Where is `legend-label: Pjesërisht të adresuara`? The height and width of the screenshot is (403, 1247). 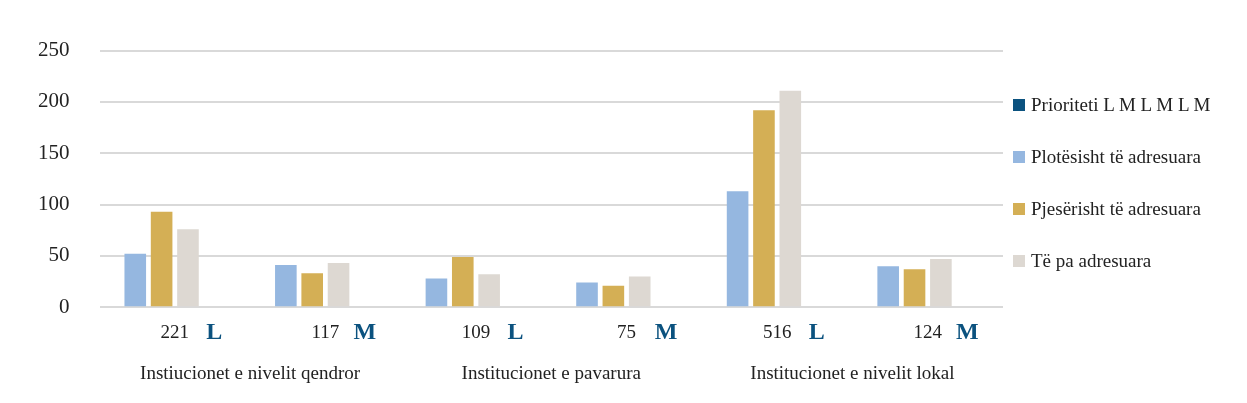
legend-label: Pjesërisht të adresuara is located at coordinates (1116, 209).